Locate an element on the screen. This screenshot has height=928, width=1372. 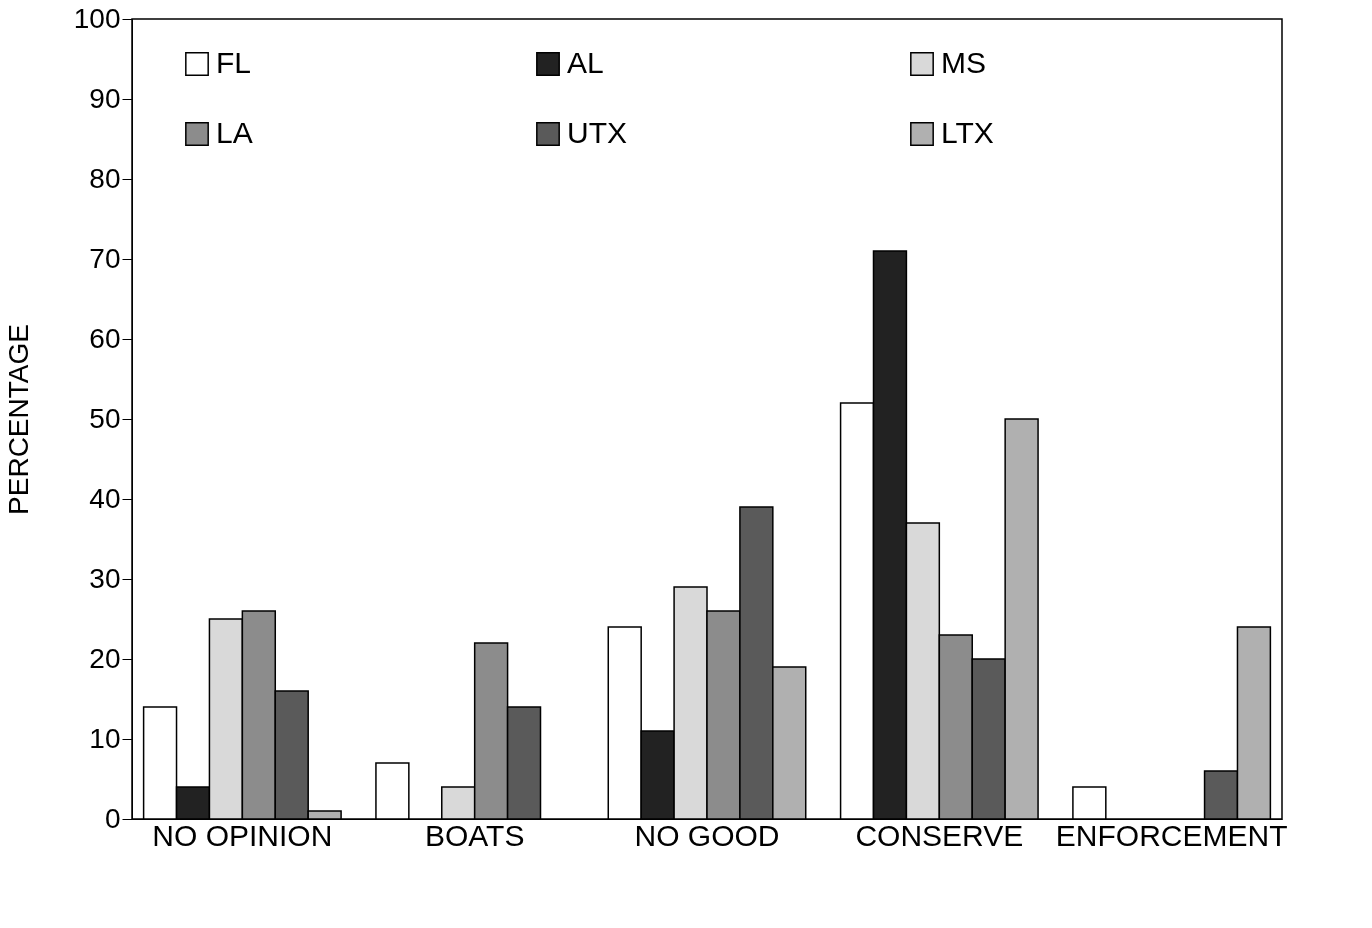
y-tick-label: 50 is located at coordinates (105, 418).